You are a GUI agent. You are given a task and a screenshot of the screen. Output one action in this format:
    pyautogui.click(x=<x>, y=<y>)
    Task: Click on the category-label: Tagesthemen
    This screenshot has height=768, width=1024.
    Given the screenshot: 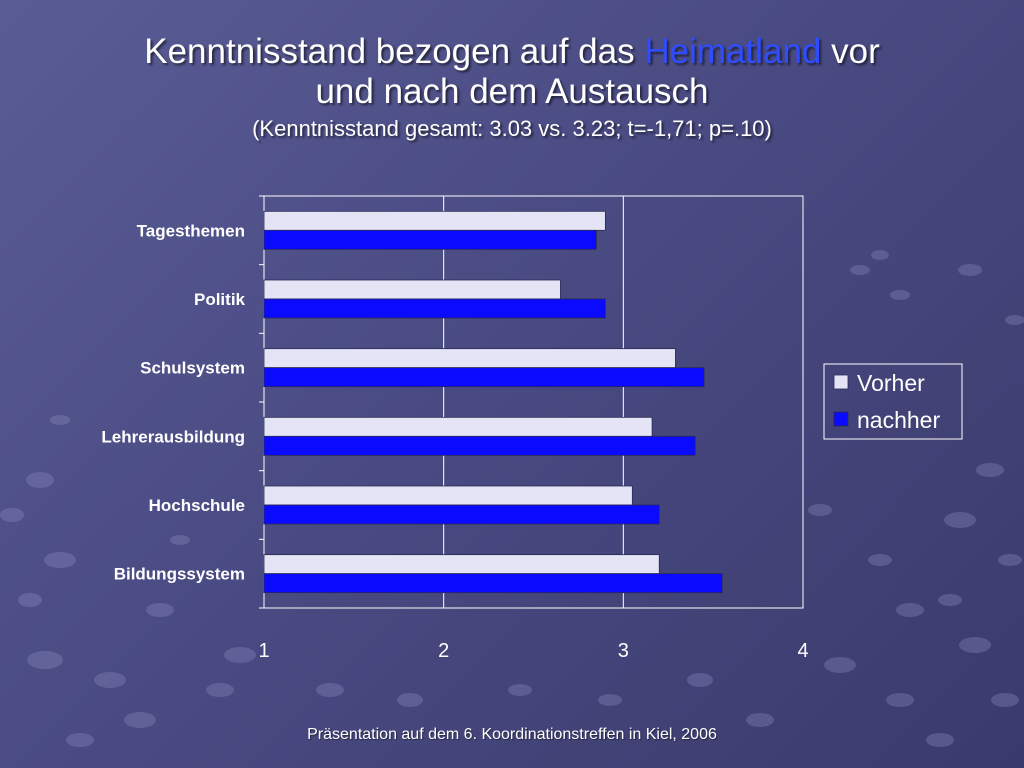 What is the action you would take?
    pyautogui.click(x=191, y=230)
    